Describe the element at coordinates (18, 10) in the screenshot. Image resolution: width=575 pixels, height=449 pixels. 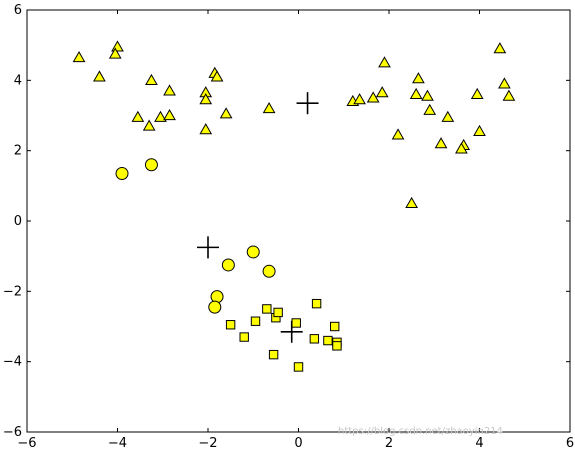
I see `y-tick-label: 6` at that location.